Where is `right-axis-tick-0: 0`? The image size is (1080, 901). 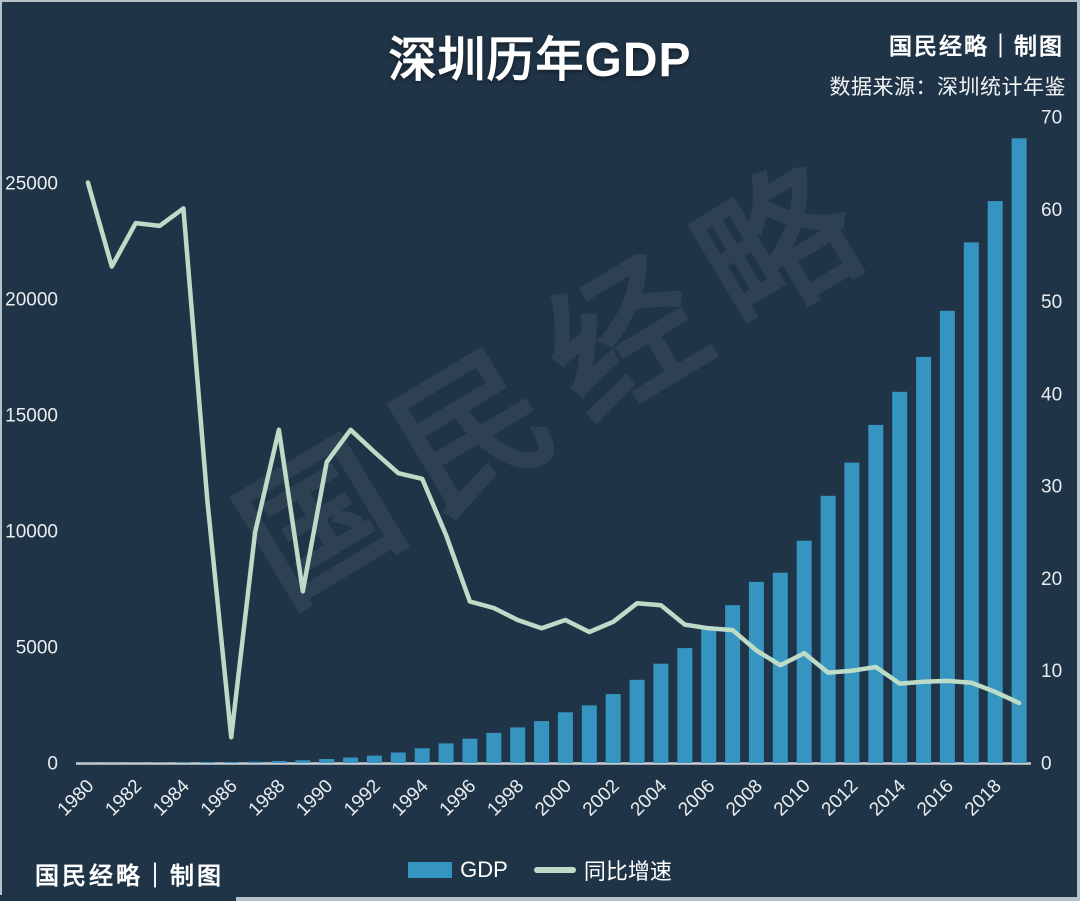
right-axis-tick-0: 0 is located at coordinates (1046, 764).